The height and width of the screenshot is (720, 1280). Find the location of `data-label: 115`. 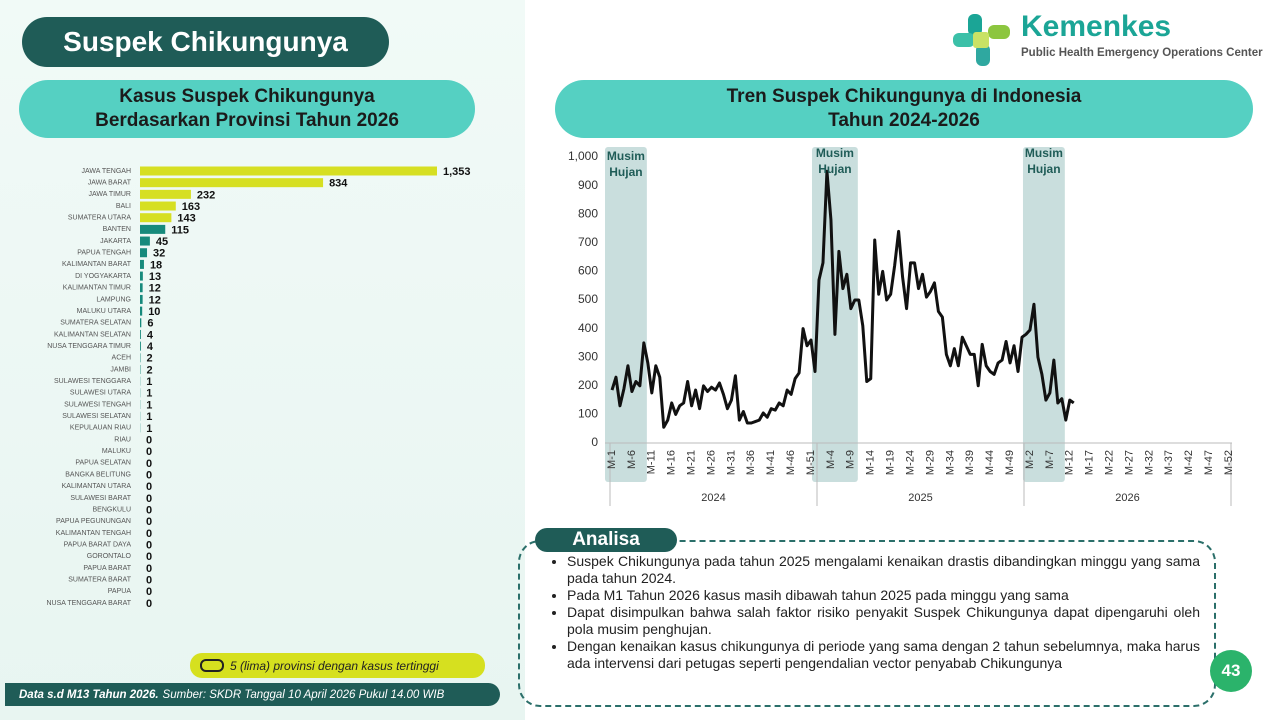

data-label: 115 is located at coordinates (180, 230).